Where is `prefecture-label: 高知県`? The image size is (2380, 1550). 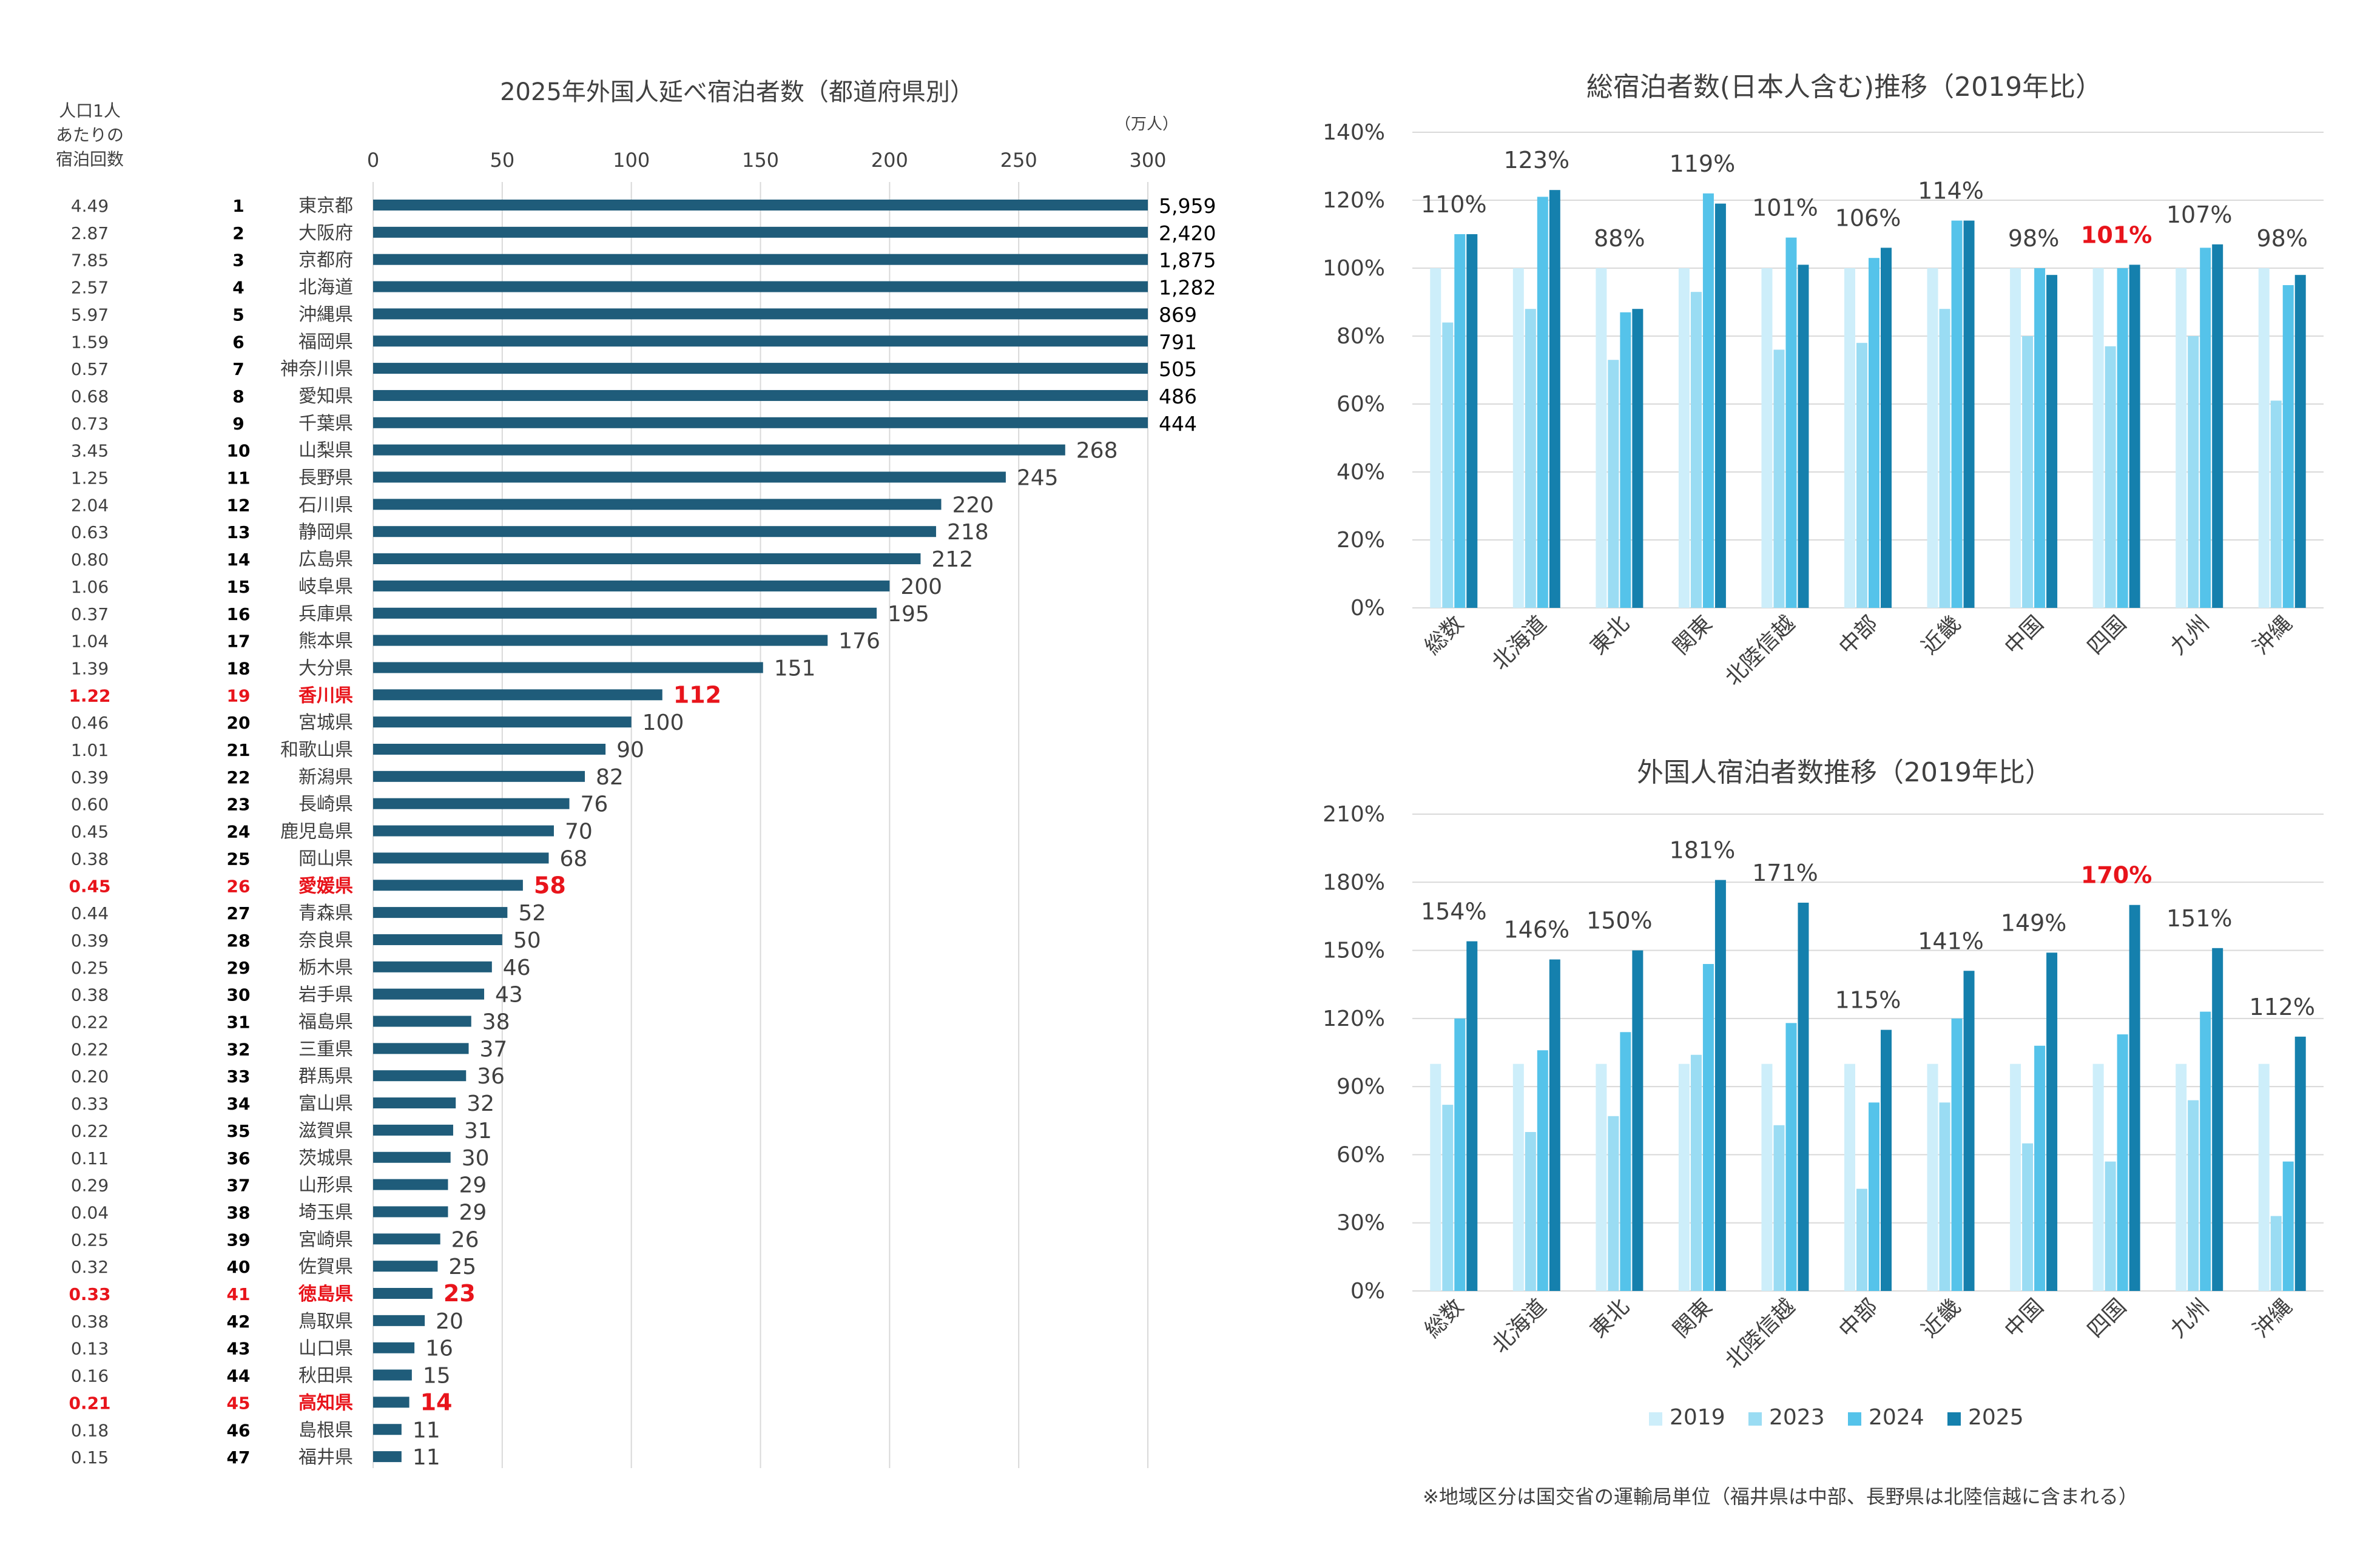 prefecture-label: 高知県 is located at coordinates (325, 1403).